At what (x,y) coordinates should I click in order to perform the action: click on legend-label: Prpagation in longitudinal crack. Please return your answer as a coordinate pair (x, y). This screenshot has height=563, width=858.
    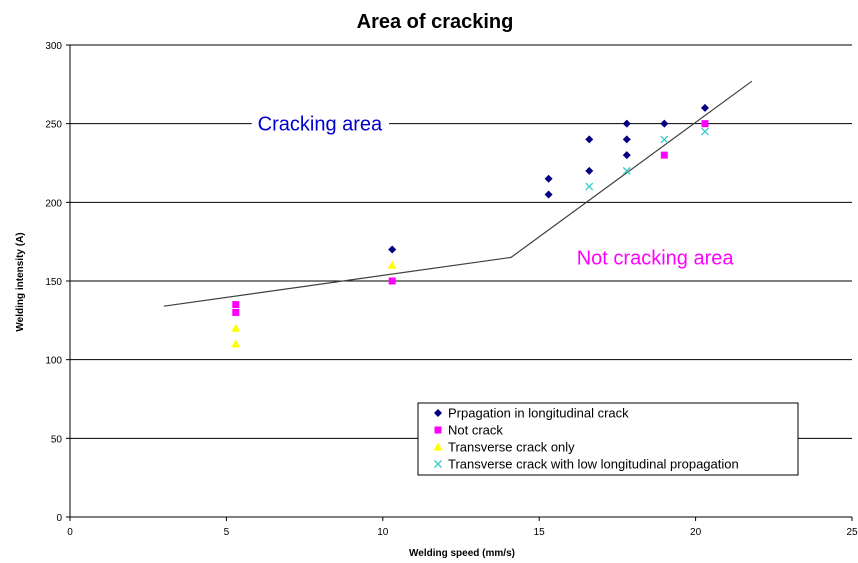
    Looking at the image, I should click on (538, 413).